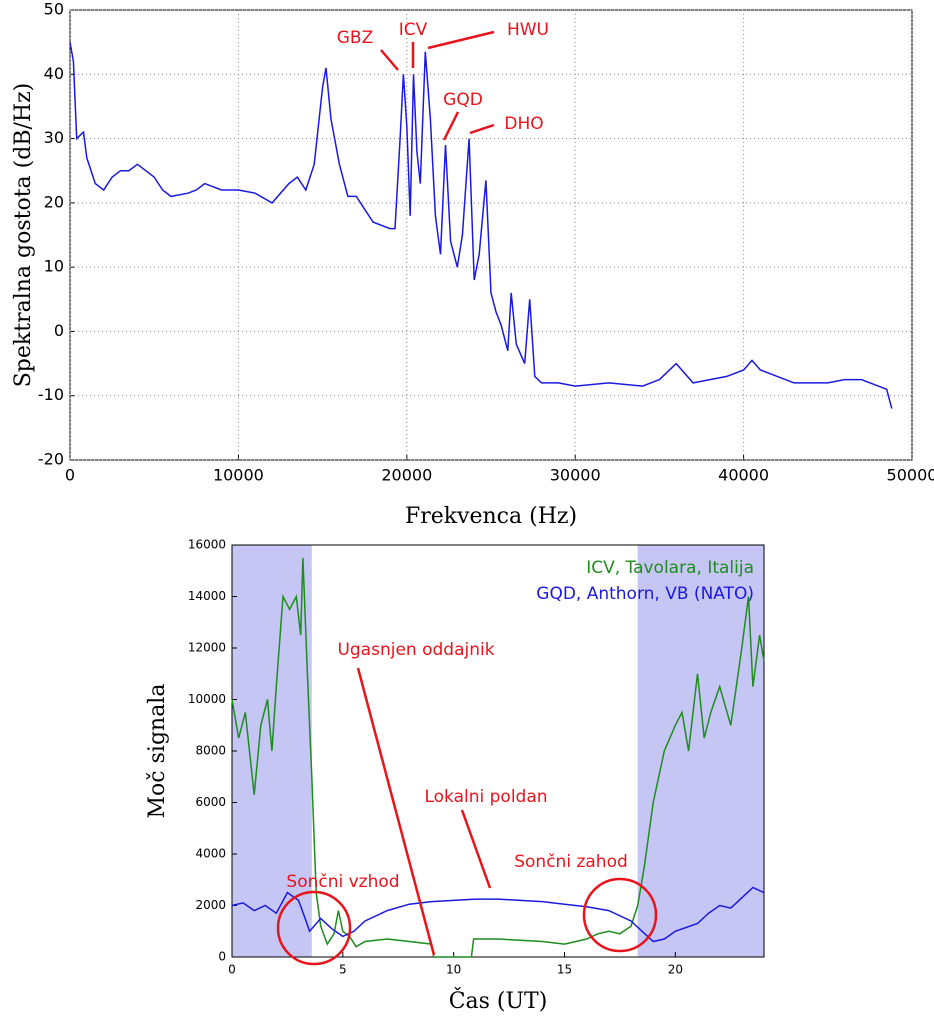 Image resolution: width=934 pixels, height=1024 pixels. Describe the element at coordinates (342, 882) in the screenshot. I see `annotation: Sončni vzhod` at that location.